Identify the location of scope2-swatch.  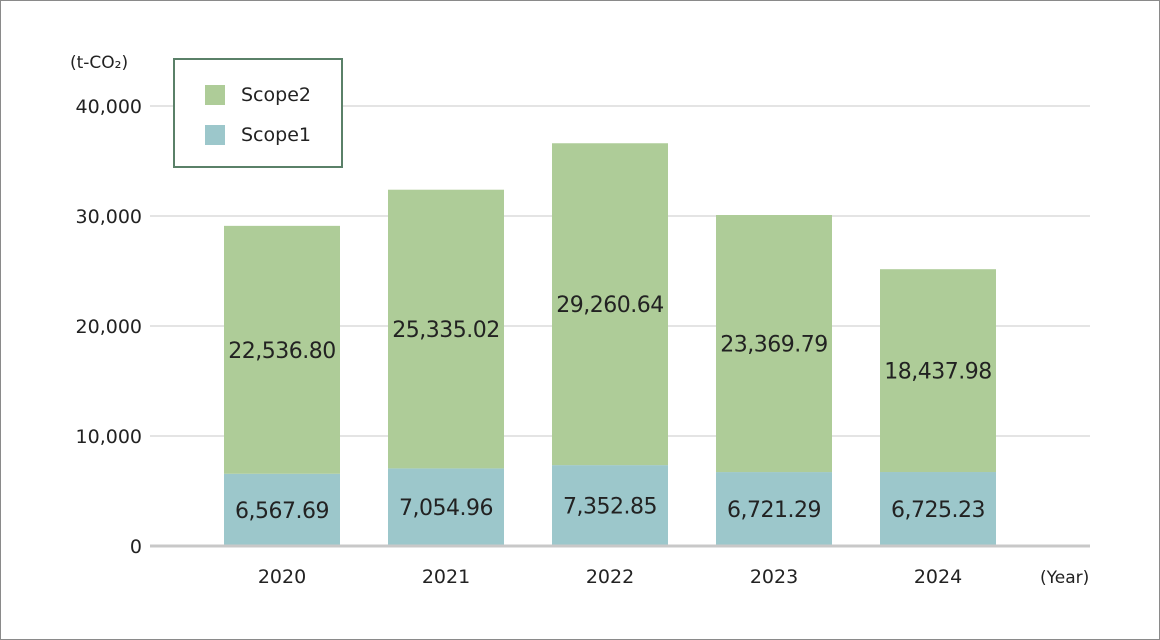
(215, 95).